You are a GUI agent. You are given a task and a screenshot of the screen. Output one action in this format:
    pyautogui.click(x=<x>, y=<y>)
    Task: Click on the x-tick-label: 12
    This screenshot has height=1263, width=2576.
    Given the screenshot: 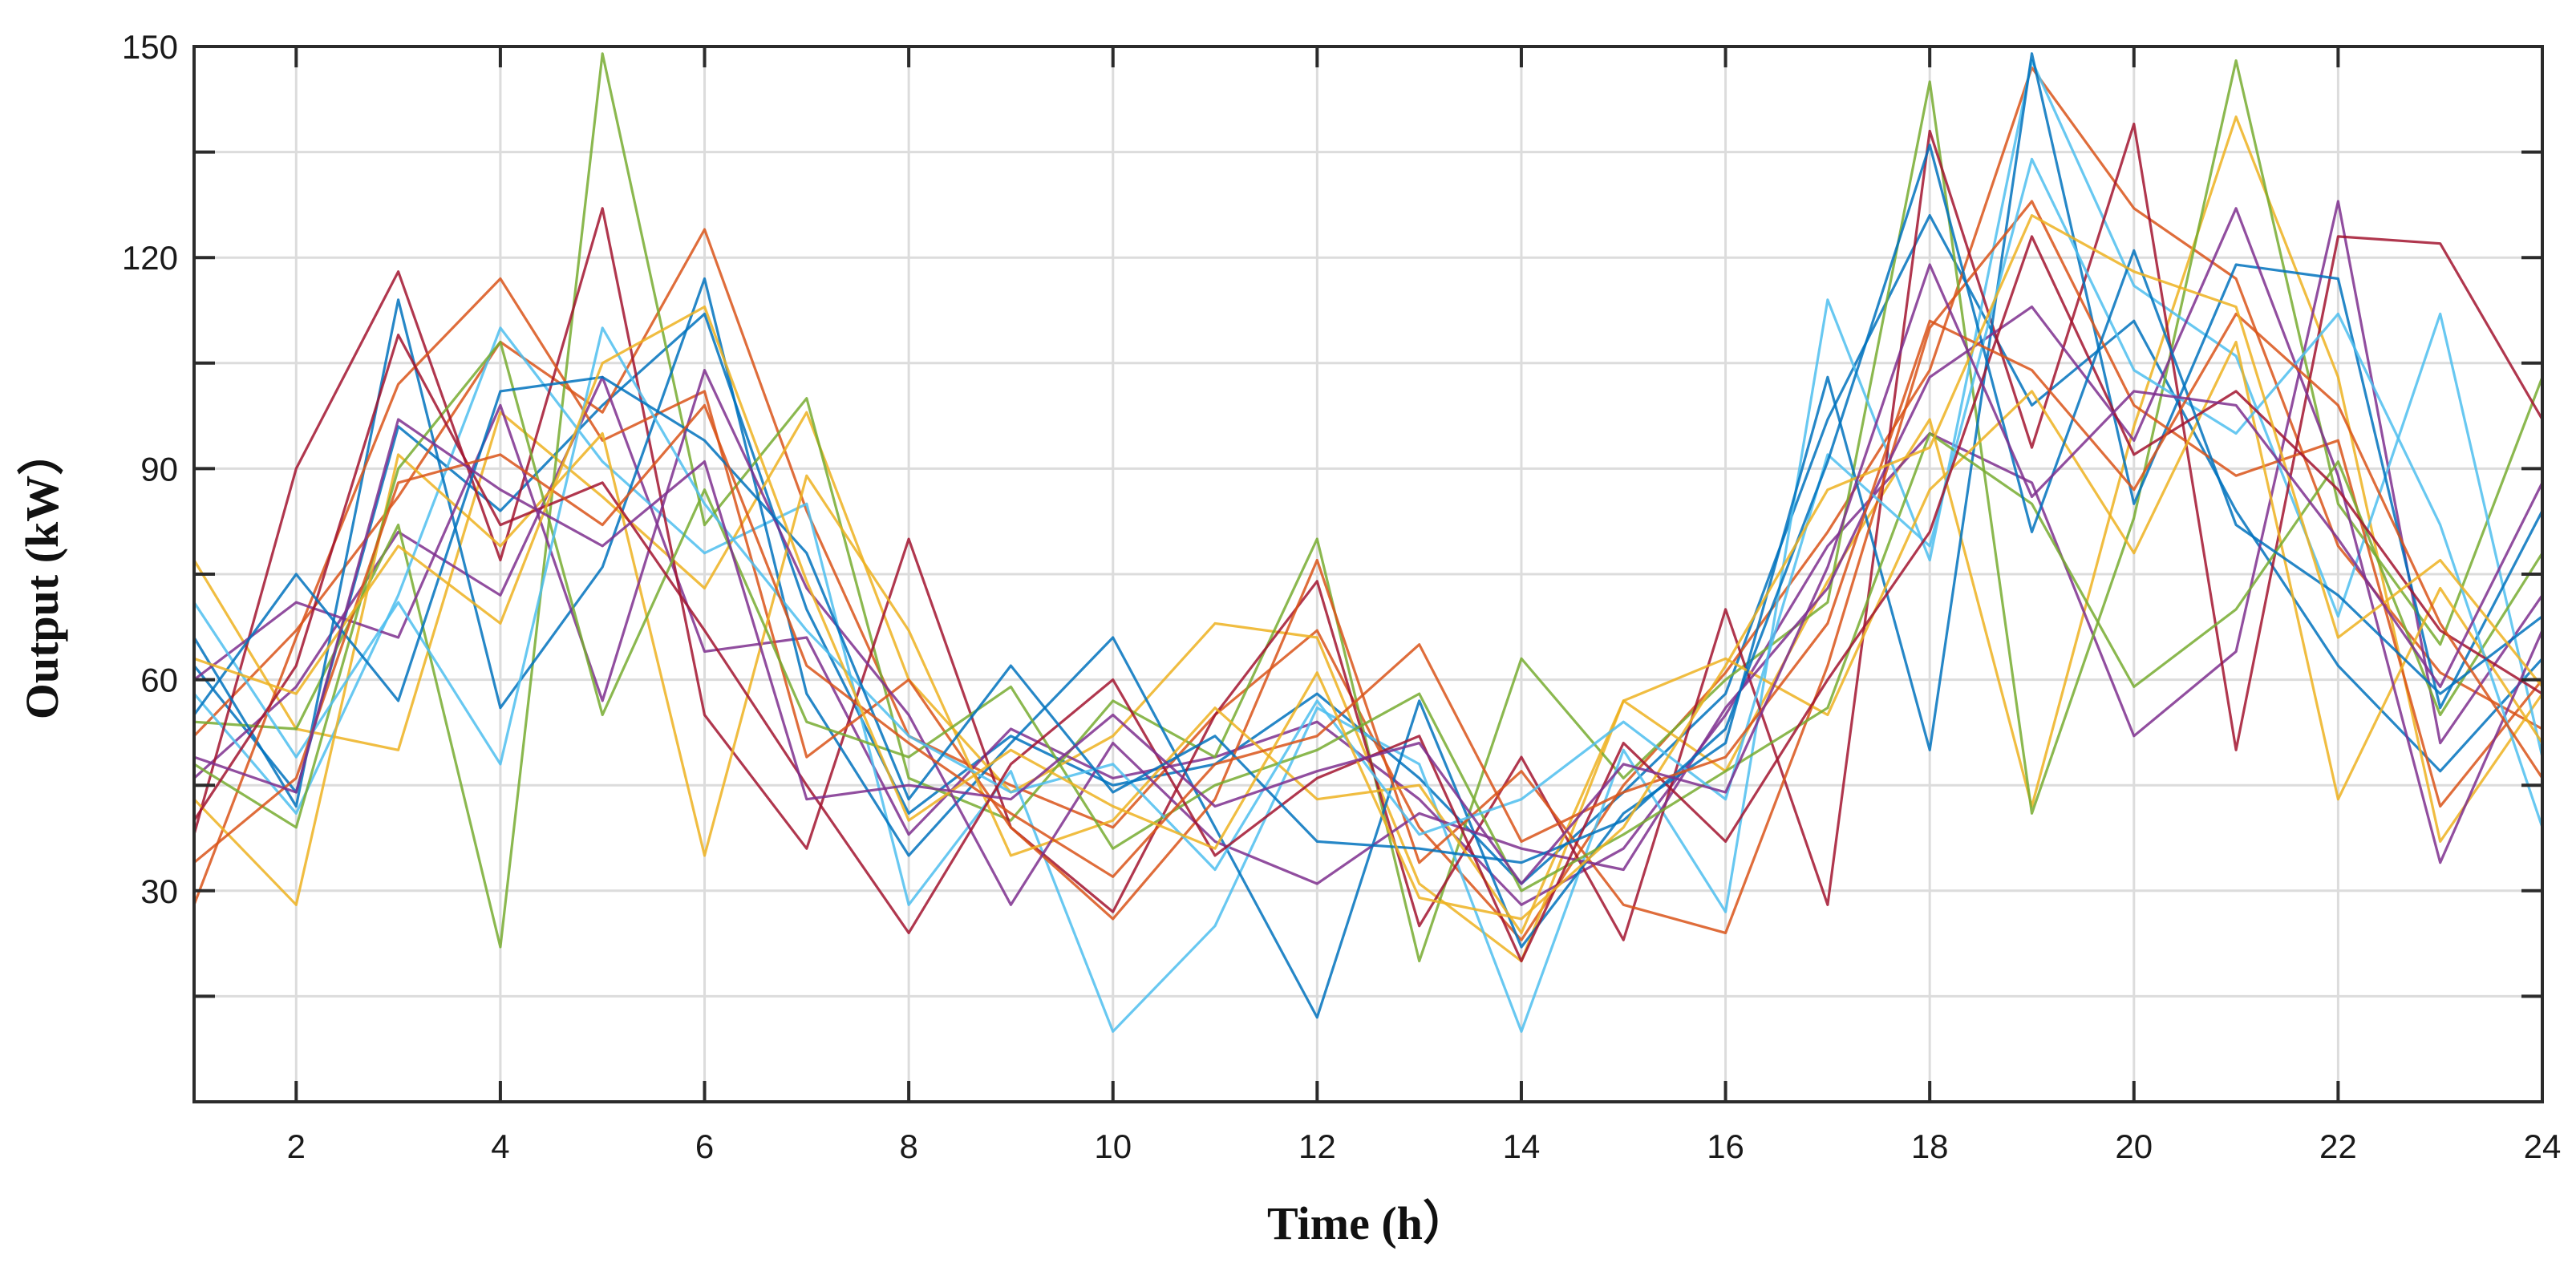 What is the action you would take?
    pyautogui.click(x=1317, y=1146)
    